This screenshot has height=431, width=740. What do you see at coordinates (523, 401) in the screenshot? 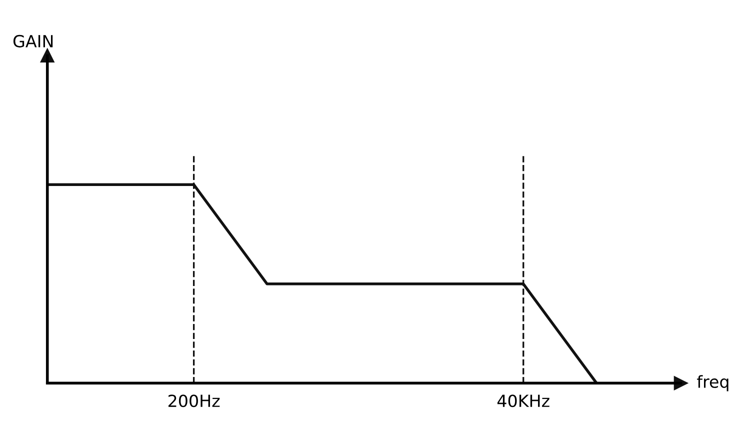
I see `x-tick-label: 40KHz` at bounding box center [523, 401].